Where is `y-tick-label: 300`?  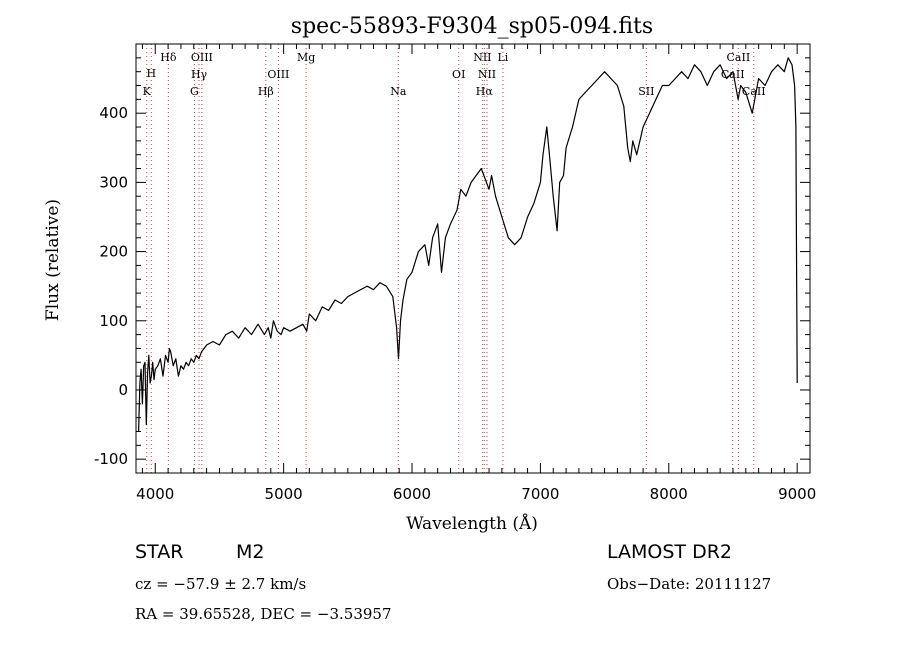
y-tick-label: 300 is located at coordinates (113, 182).